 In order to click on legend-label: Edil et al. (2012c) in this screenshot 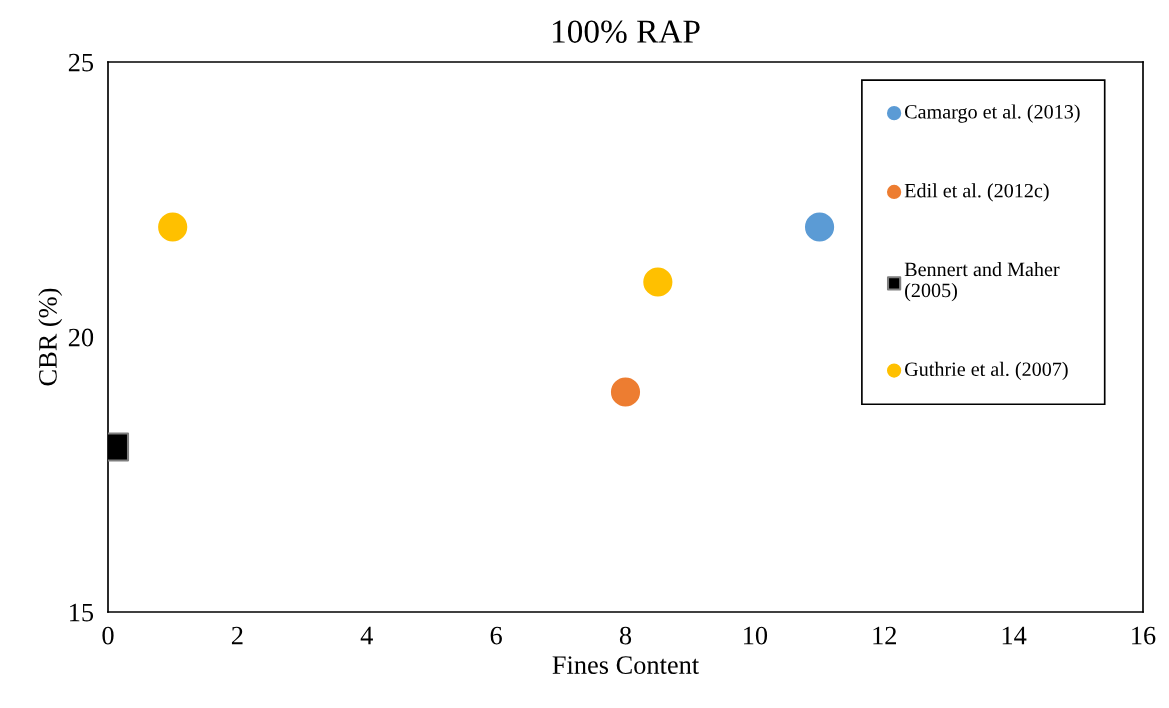, I will do `click(976, 192)`.